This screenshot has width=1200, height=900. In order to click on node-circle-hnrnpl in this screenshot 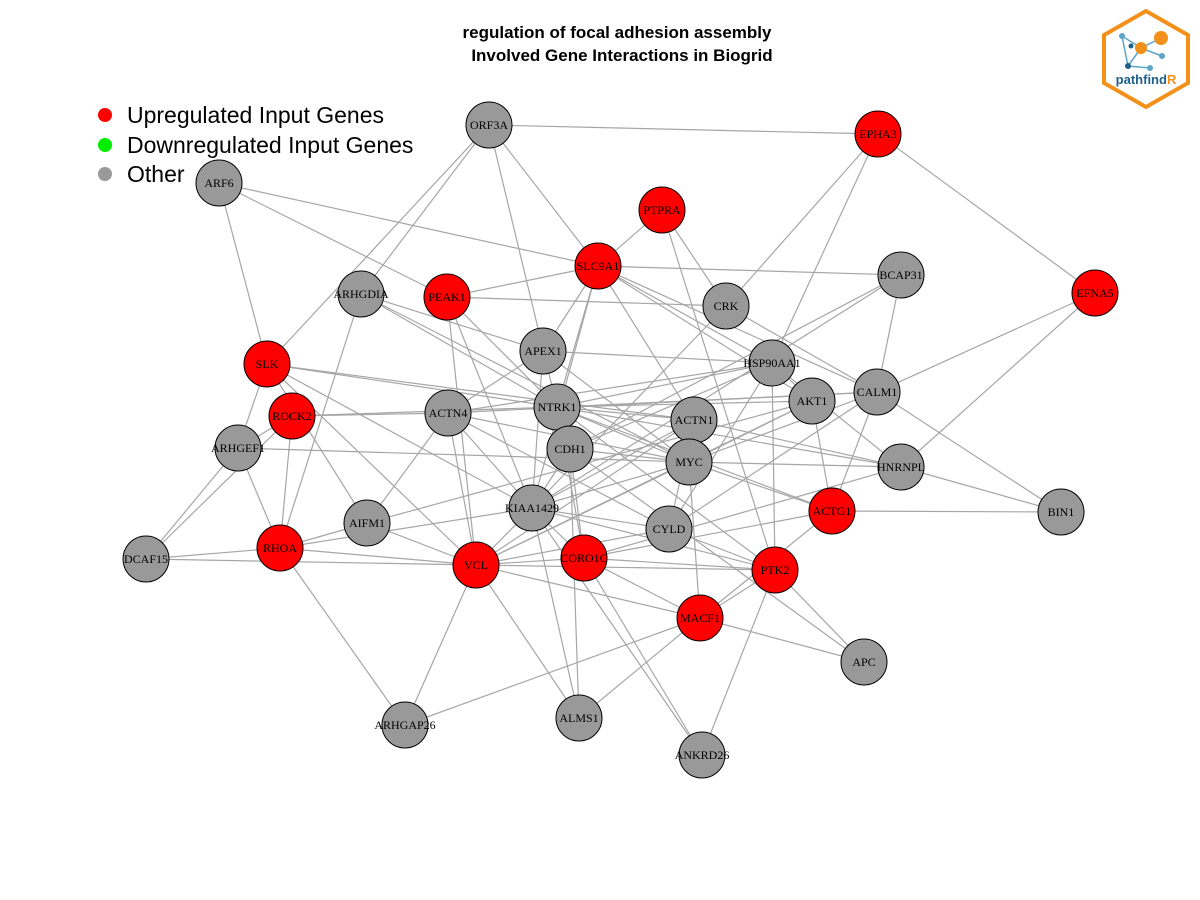, I will do `click(901, 467)`.